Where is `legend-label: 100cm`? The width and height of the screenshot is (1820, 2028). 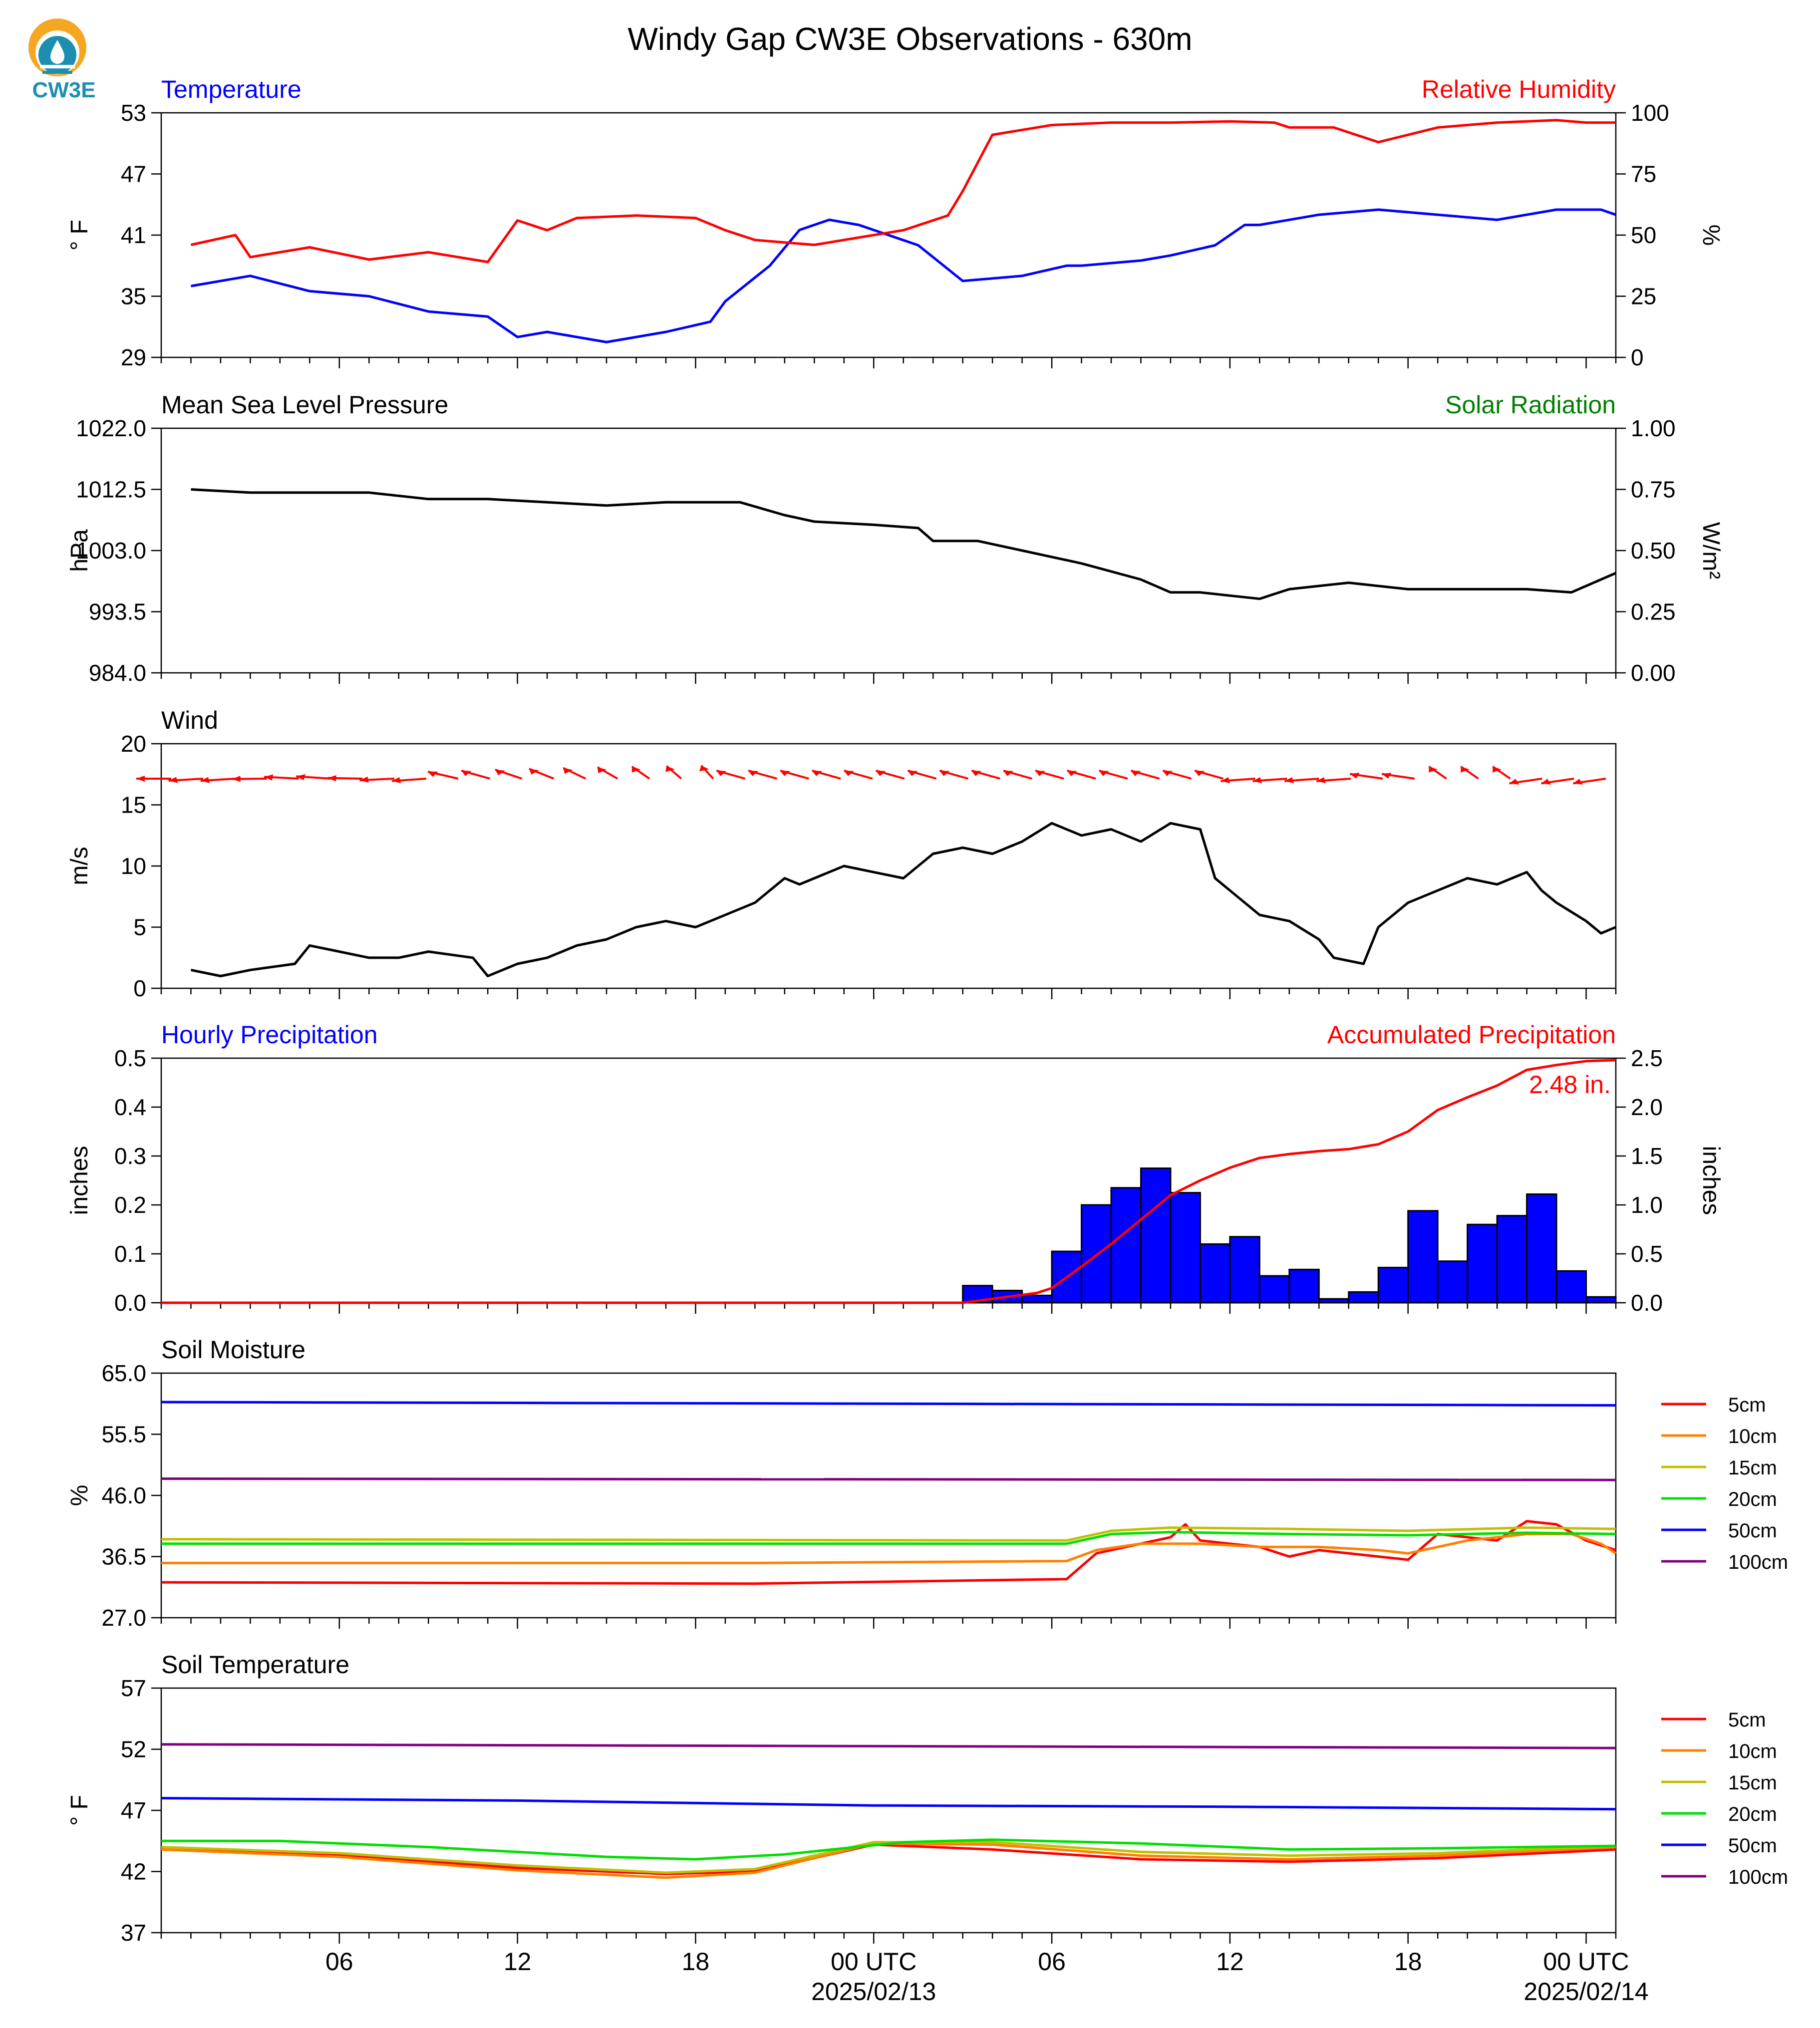 legend-label: 100cm is located at coordinates (1758, 1877).